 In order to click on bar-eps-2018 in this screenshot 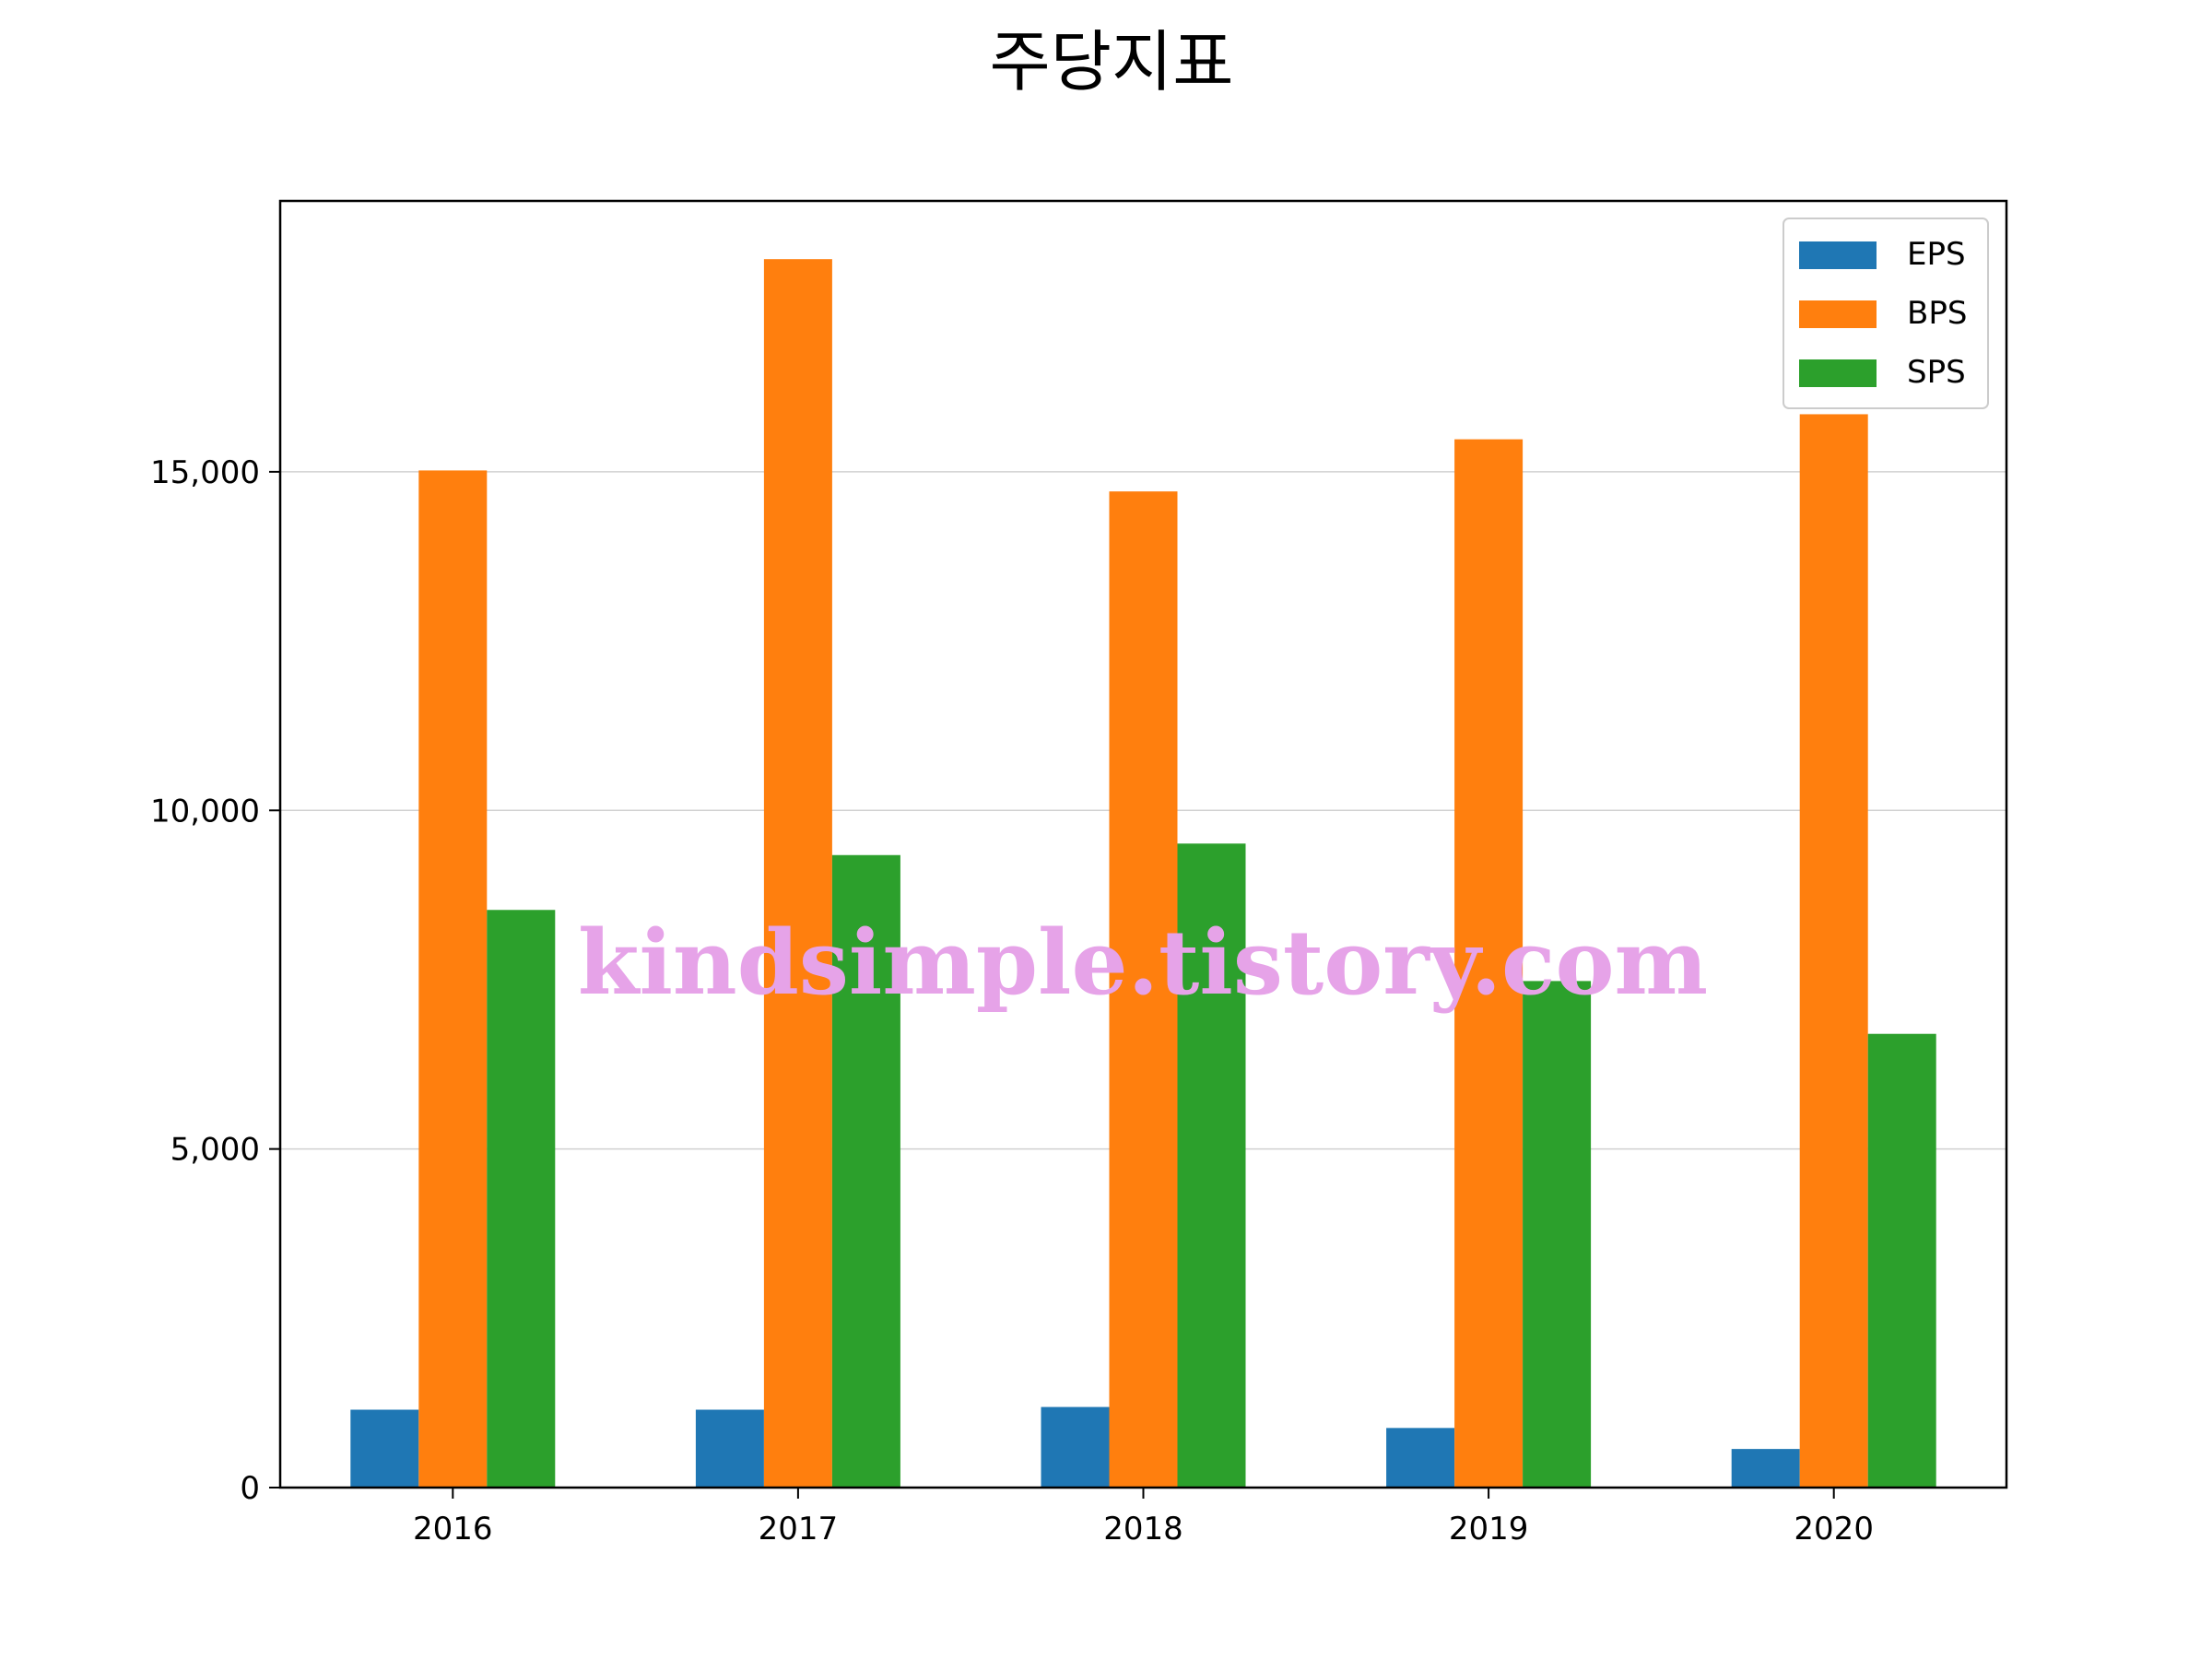, I will do `click(1075, 1447)`.